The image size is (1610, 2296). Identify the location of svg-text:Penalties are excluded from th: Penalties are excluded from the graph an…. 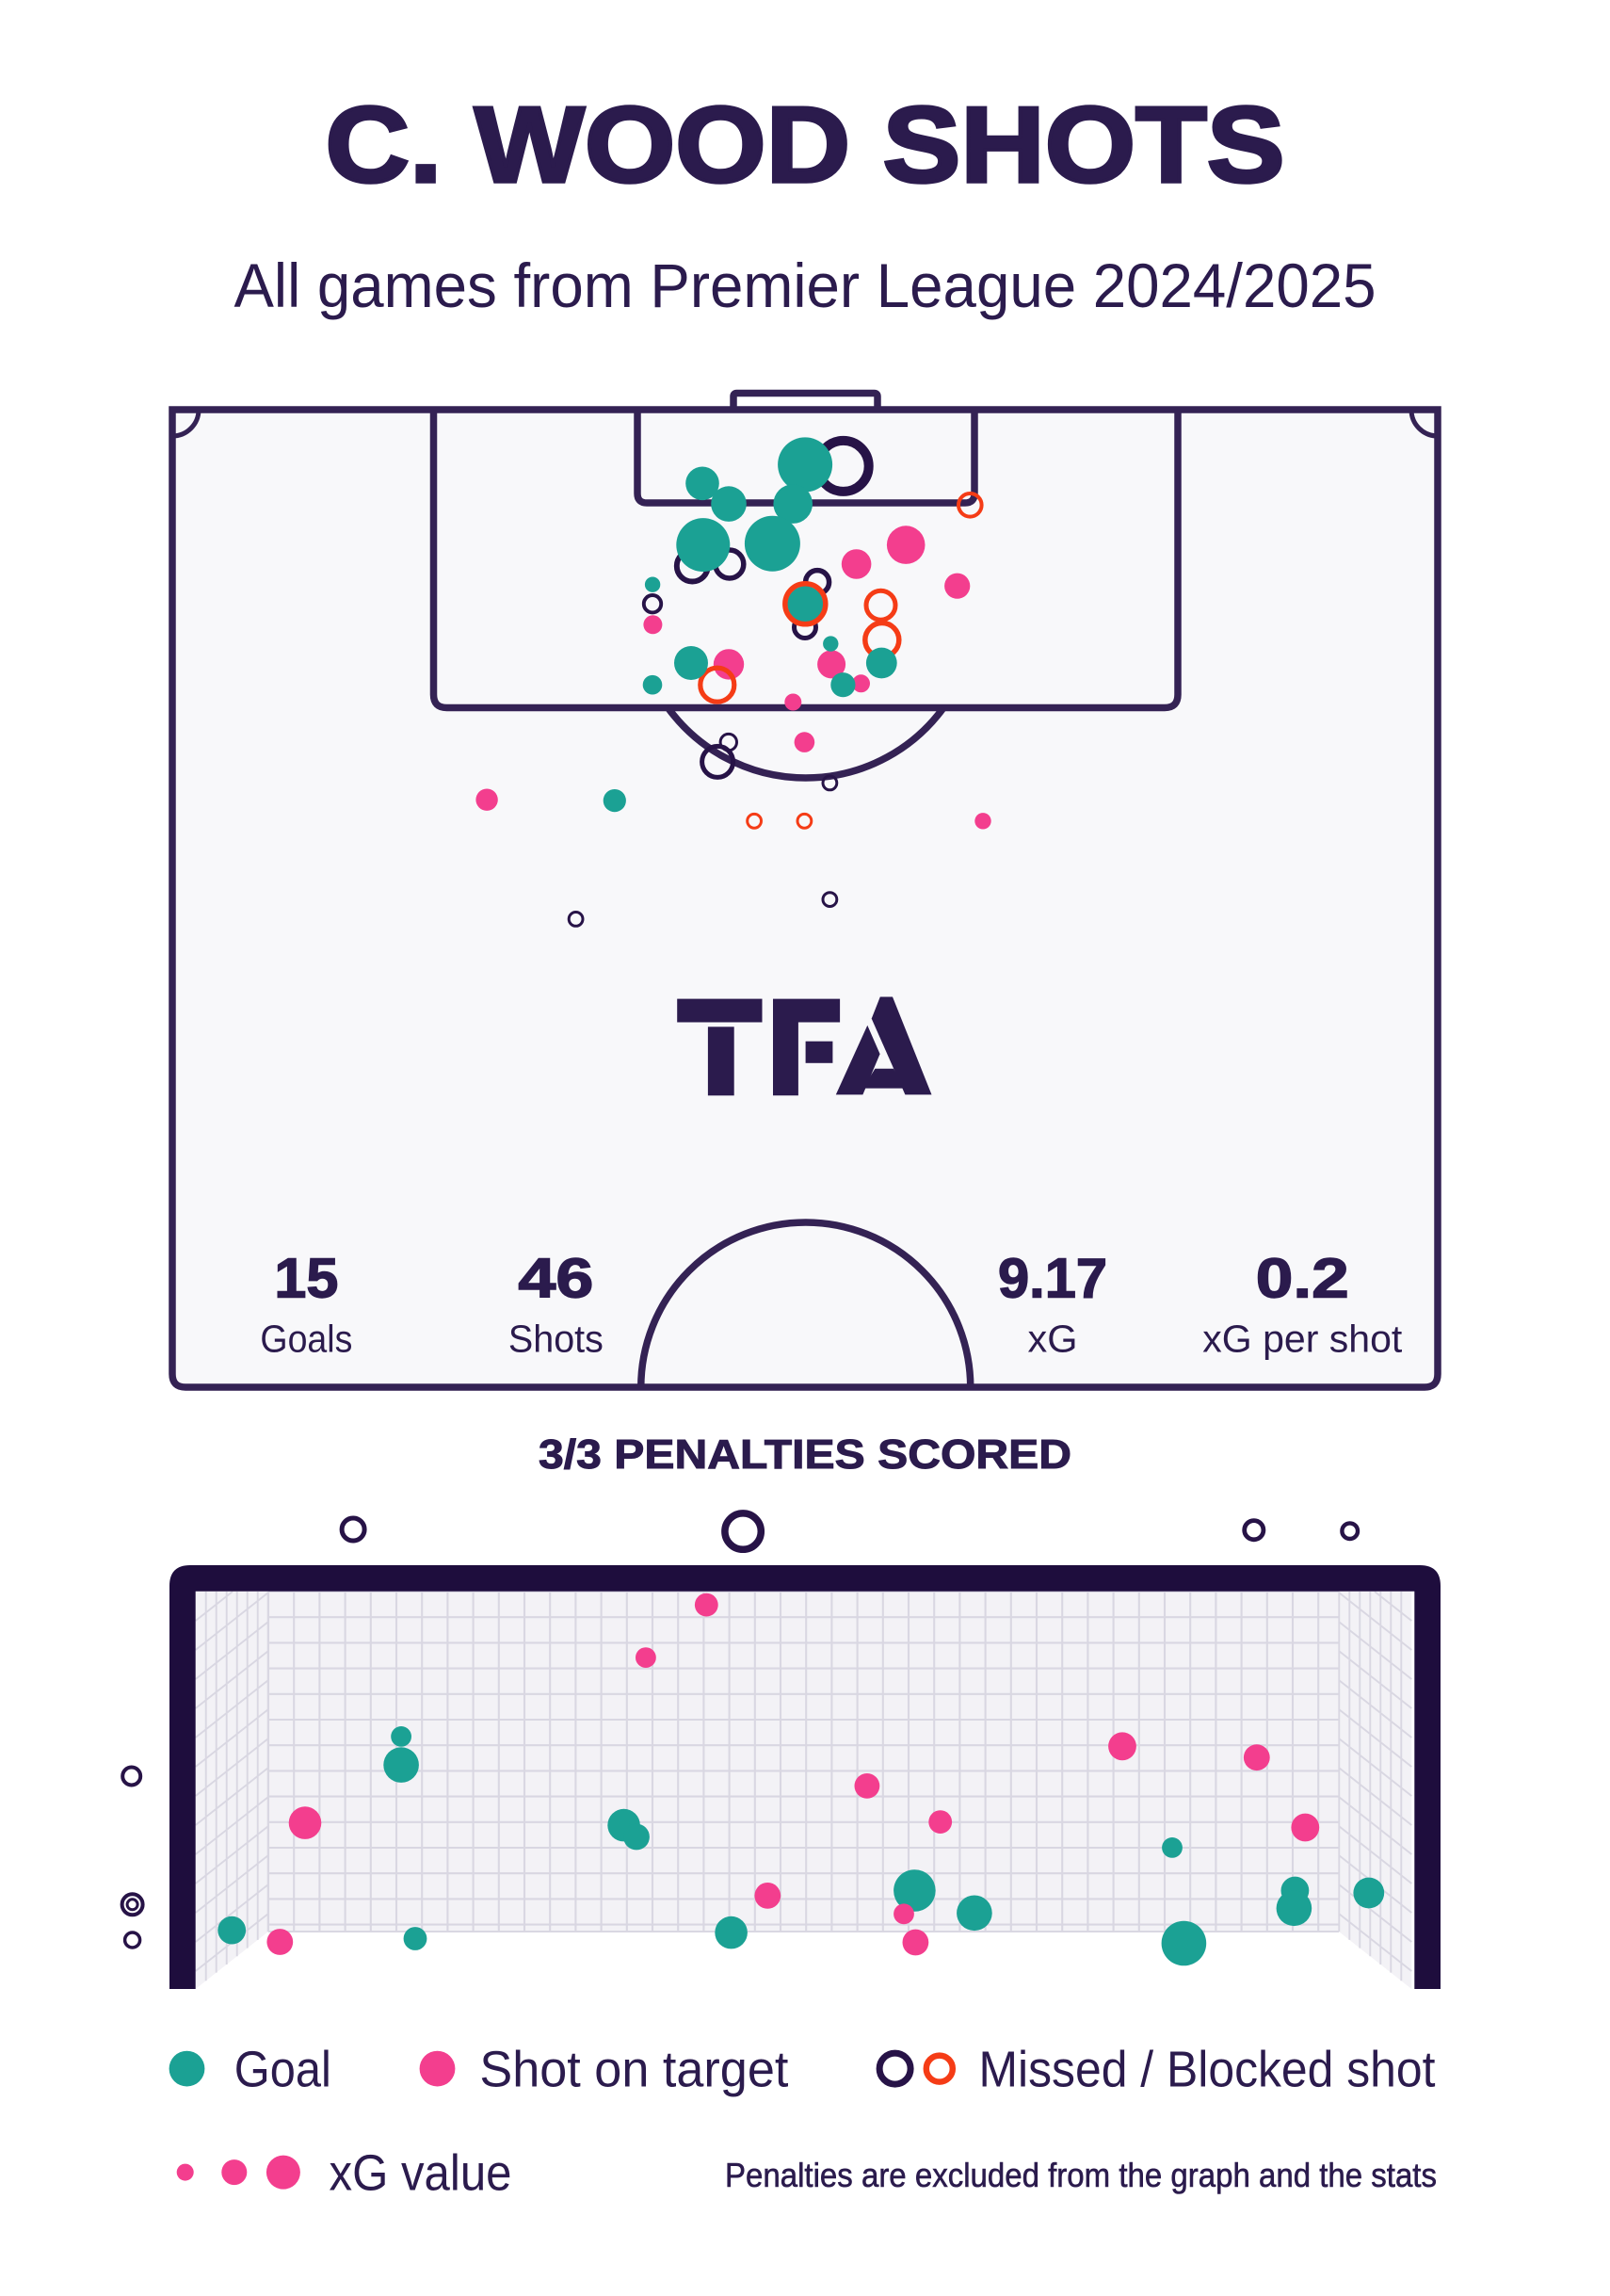
(1081, 2175).